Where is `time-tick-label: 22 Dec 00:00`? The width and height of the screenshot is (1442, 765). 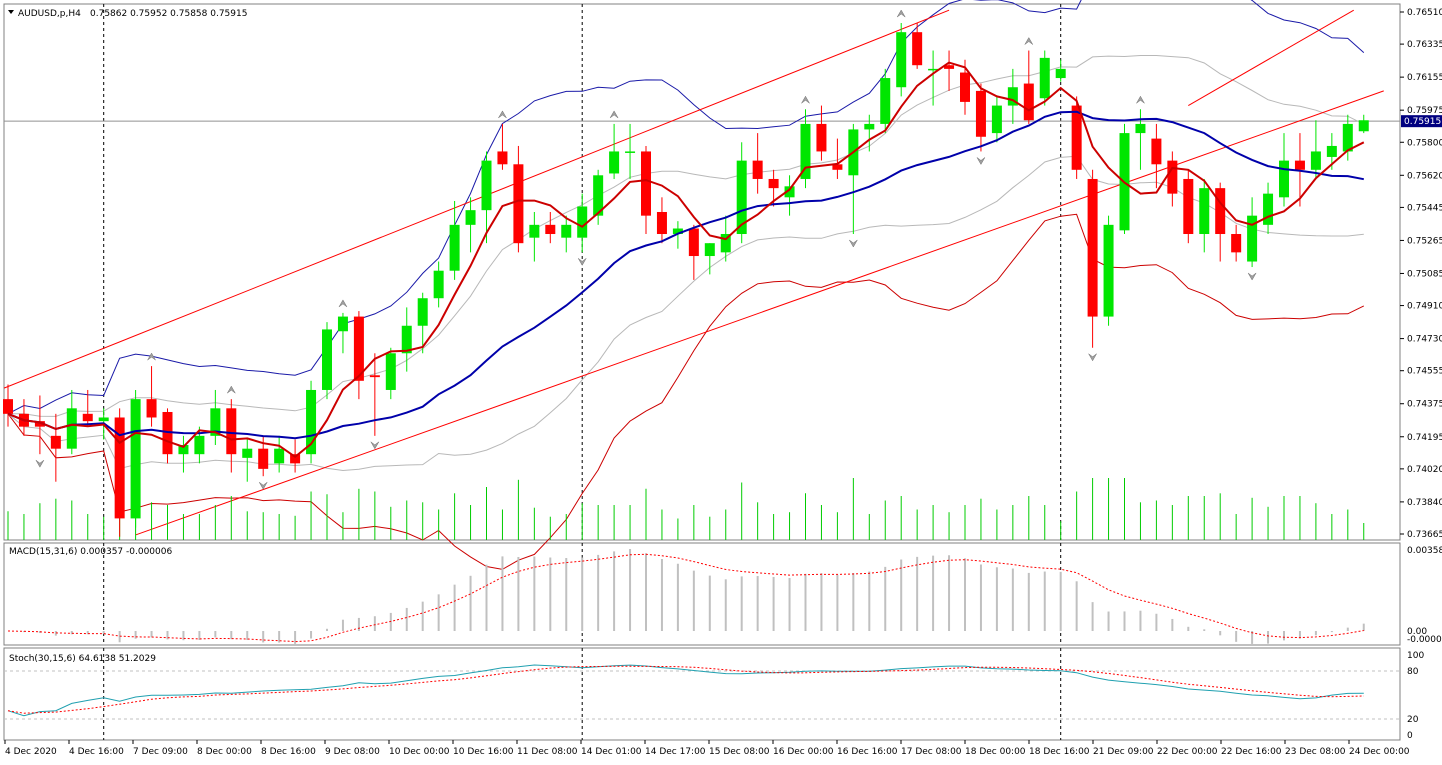 time-tick-label: 22 Dec 00:00 is located at coordinates (1187, 752).